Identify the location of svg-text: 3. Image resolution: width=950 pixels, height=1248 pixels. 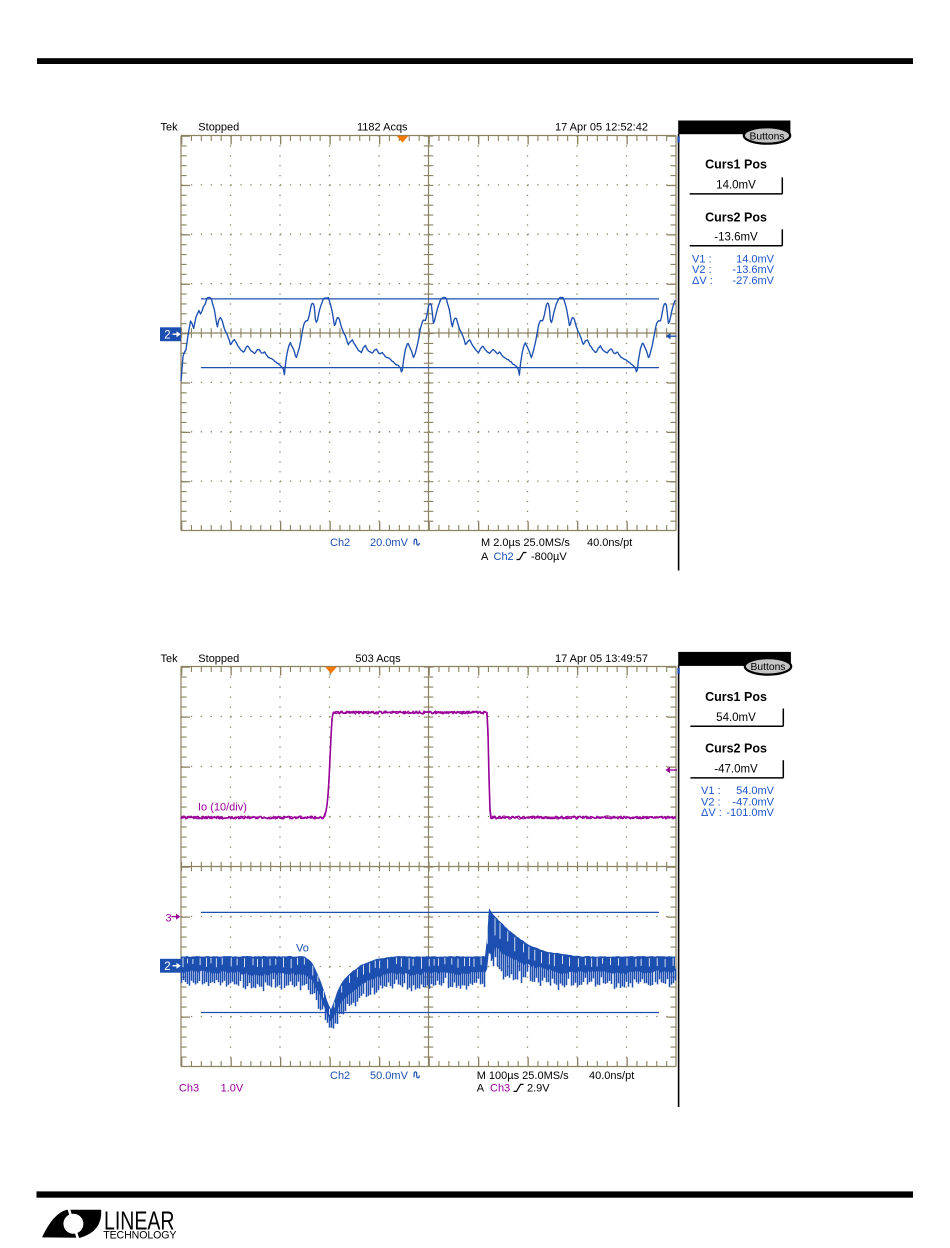
(169, 918).